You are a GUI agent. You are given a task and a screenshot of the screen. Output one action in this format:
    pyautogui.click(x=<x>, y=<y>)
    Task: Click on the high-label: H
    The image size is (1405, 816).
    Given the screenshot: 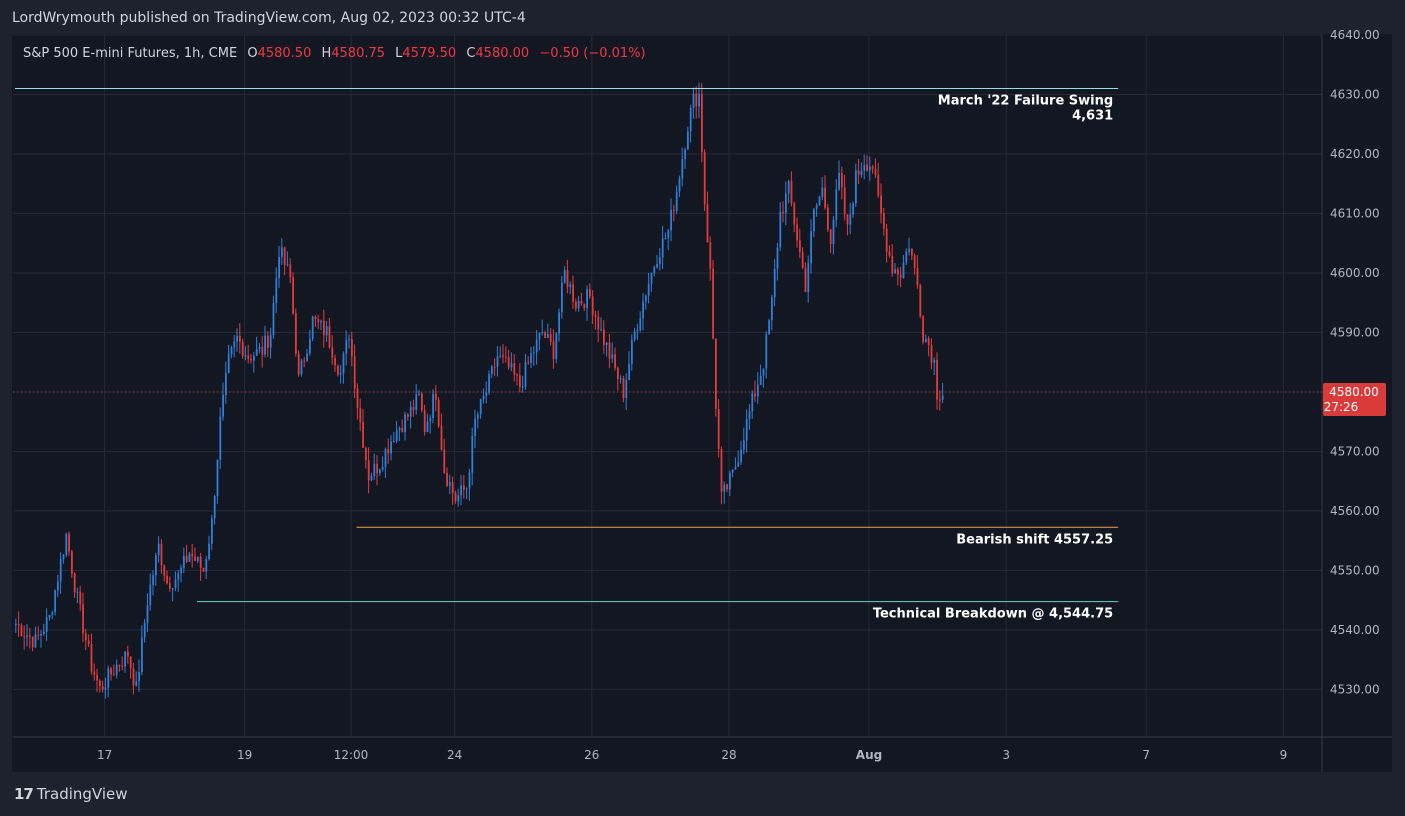 What is the action you would take?
    pyautogui.click(x=326, y=53)
    